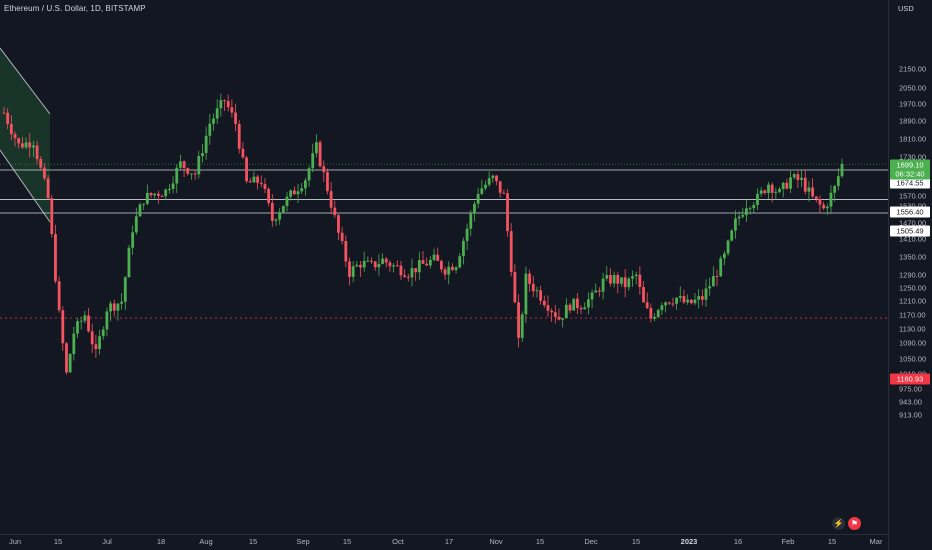 This screenshot has width=932, height=550. I want to click on time-axis, so click(444, 542).